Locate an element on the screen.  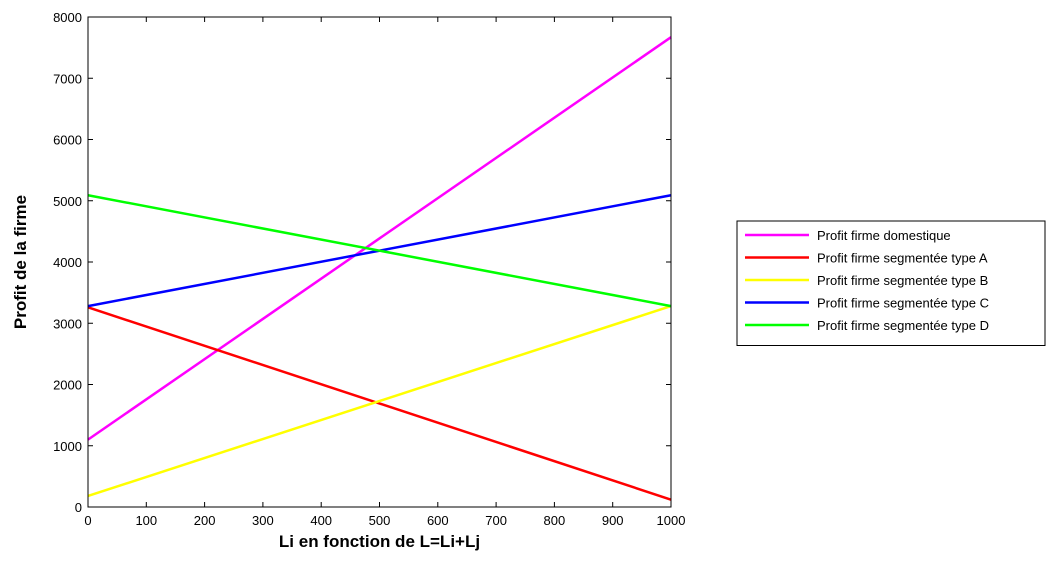
x-tick-label: 200 is located at coordinates (205, 520).